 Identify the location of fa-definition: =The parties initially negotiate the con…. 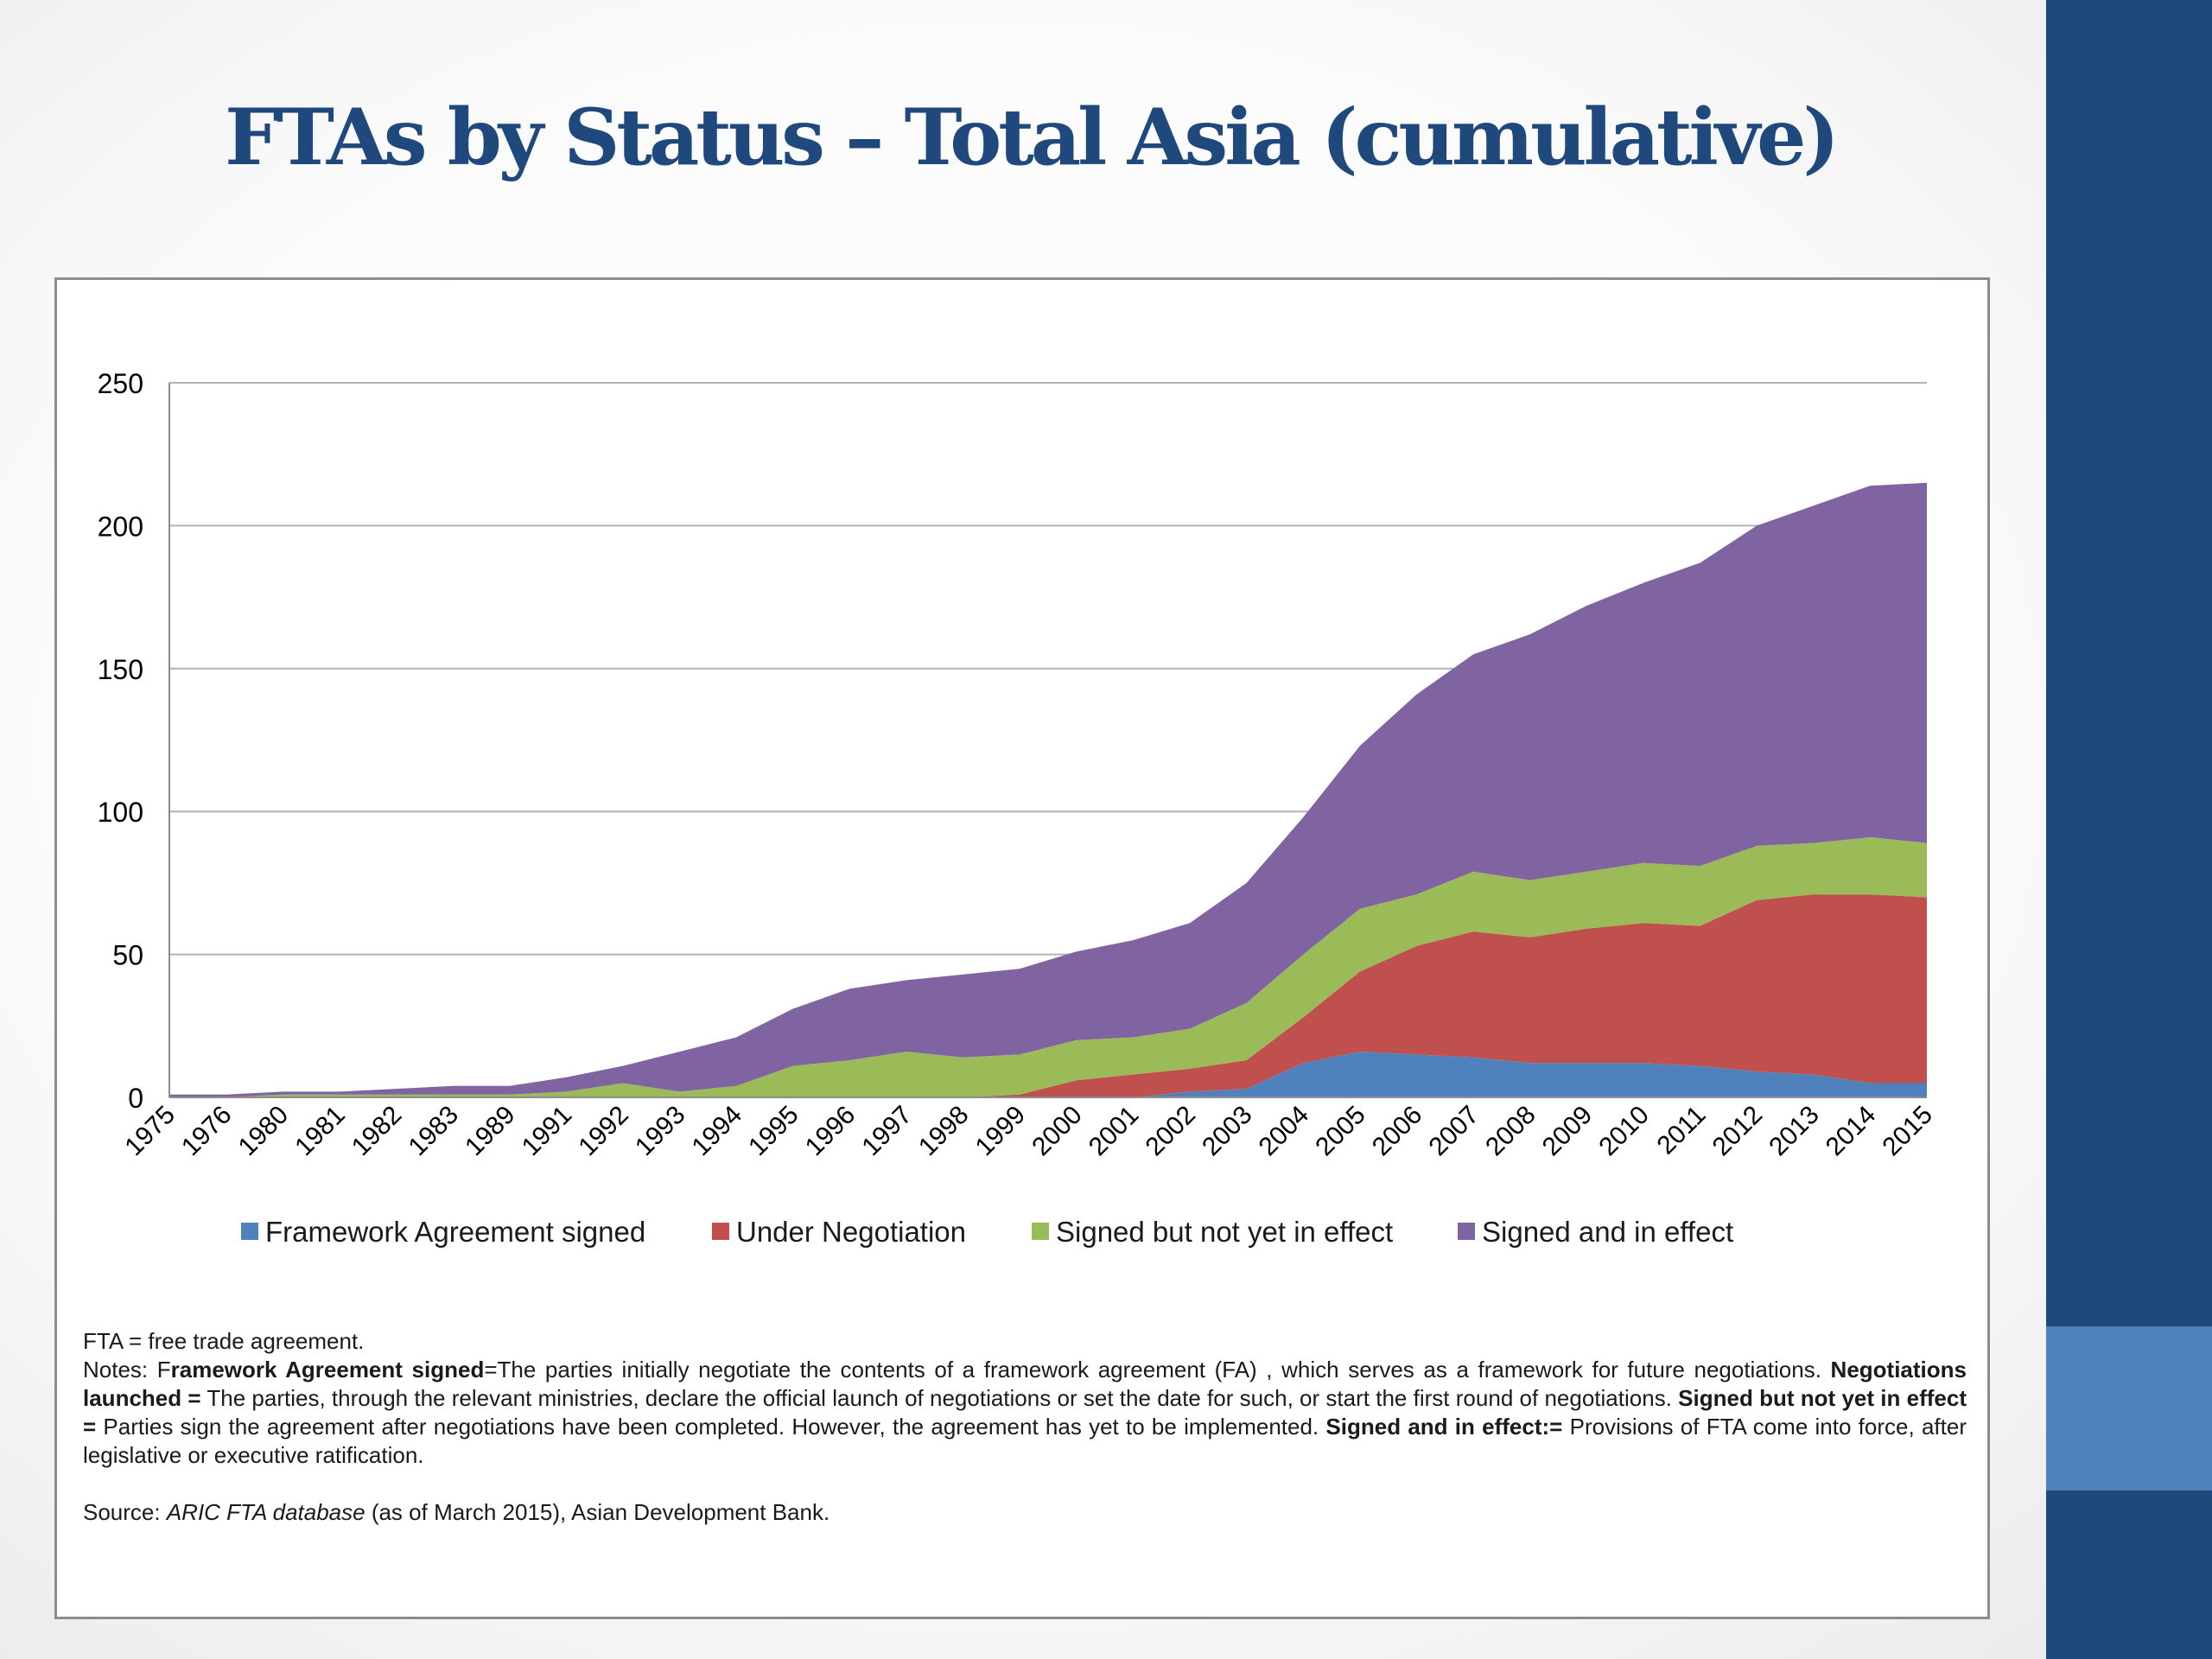
(1157, 1369).